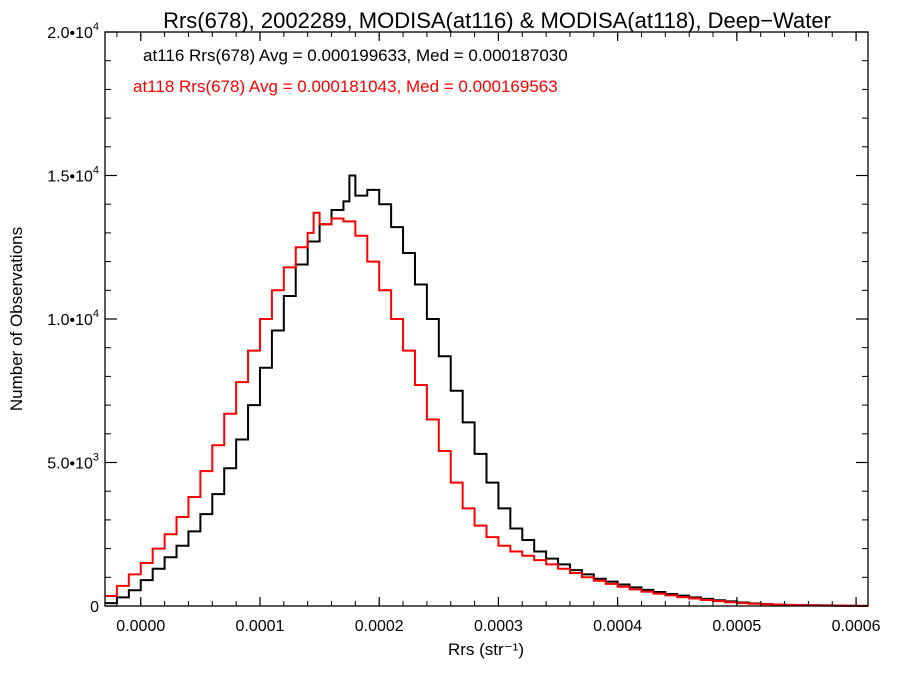 This screenshot has height=675, width=900. What do you see at coordinates (16, 319) in the screenshot?
I see `y-axis-label: Number of Observations` at bounding box center [16, 319].